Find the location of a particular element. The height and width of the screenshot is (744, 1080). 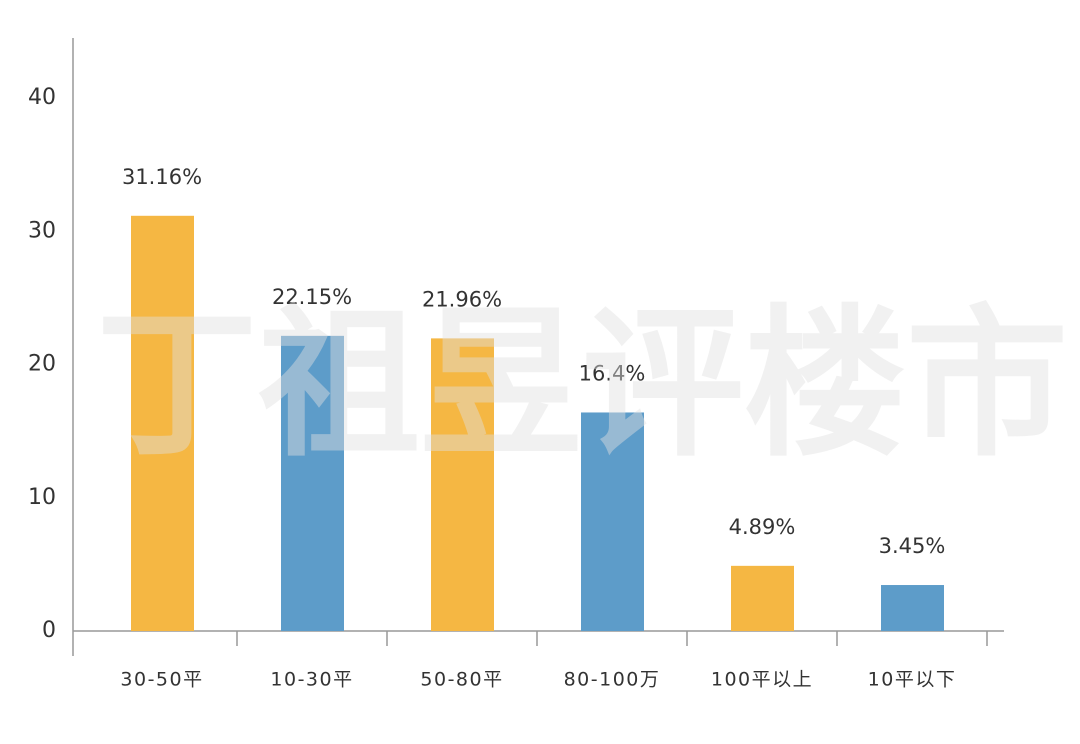

y-tick-label: 10 is located at coordinates (42, 497).